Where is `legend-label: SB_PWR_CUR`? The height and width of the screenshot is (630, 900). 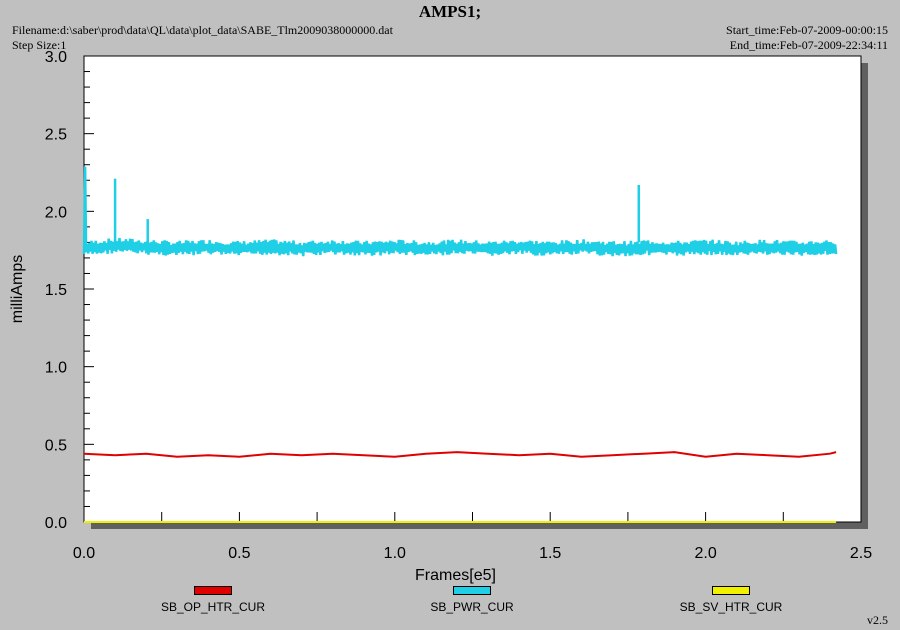 legend-label: SB_PWR_CUR is located at coordinates (472, 607).